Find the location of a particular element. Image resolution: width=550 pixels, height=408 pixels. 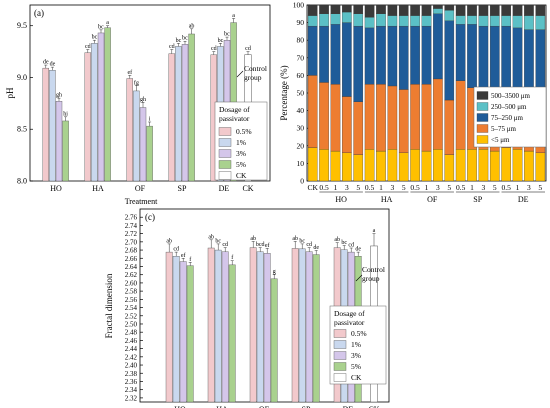

panel-a-y-axis: 8.0 8.5 9.0 9.5 is located at coordinates (25, 103).